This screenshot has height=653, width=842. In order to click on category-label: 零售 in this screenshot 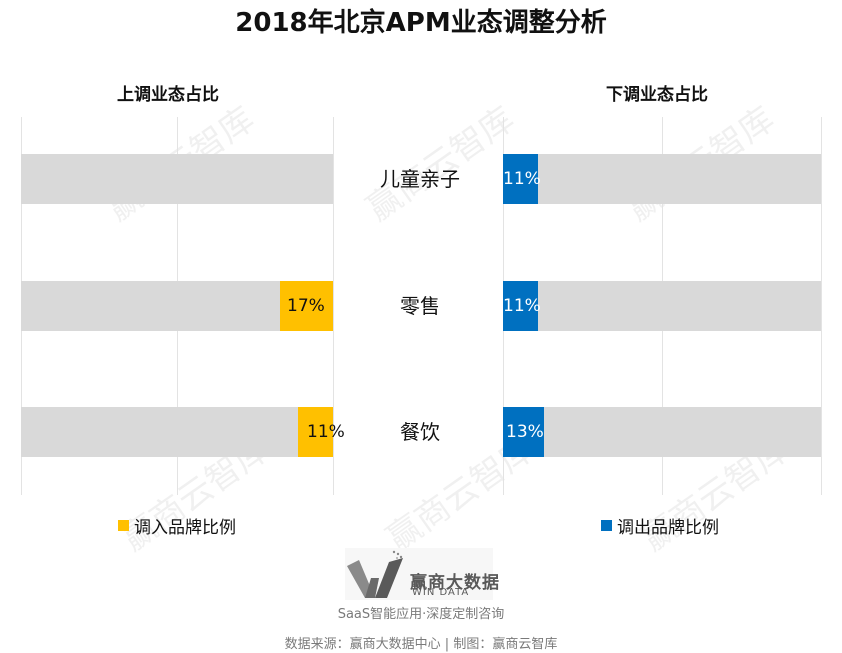, I will do `click(420, 306)`.